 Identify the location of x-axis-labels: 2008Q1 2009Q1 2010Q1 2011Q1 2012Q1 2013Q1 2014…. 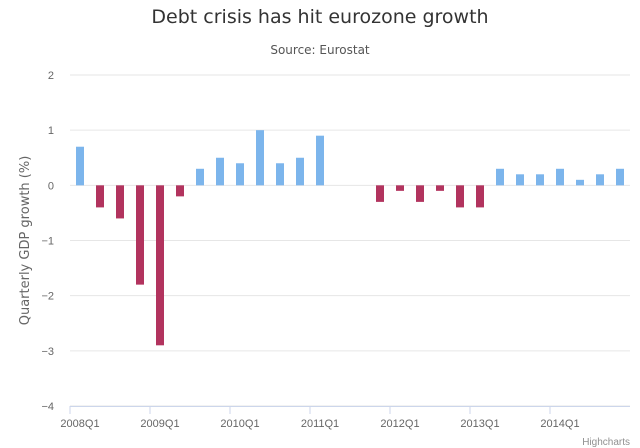
(319, 424).